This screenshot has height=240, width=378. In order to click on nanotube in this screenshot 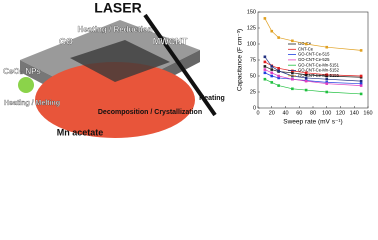, I will do `click(180, 65)`.